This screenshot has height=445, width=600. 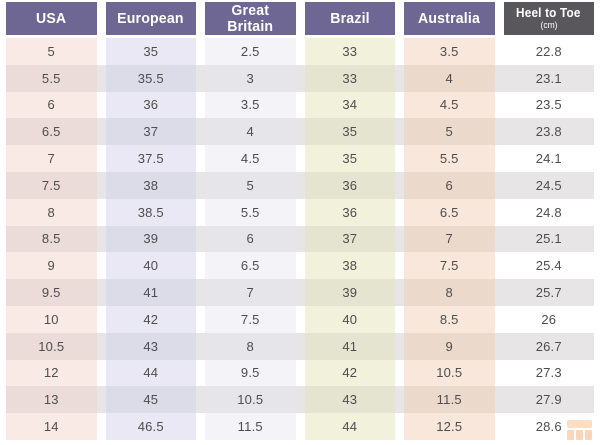 I want to click on table-cell: 11.5, so click(x=250, y=426).